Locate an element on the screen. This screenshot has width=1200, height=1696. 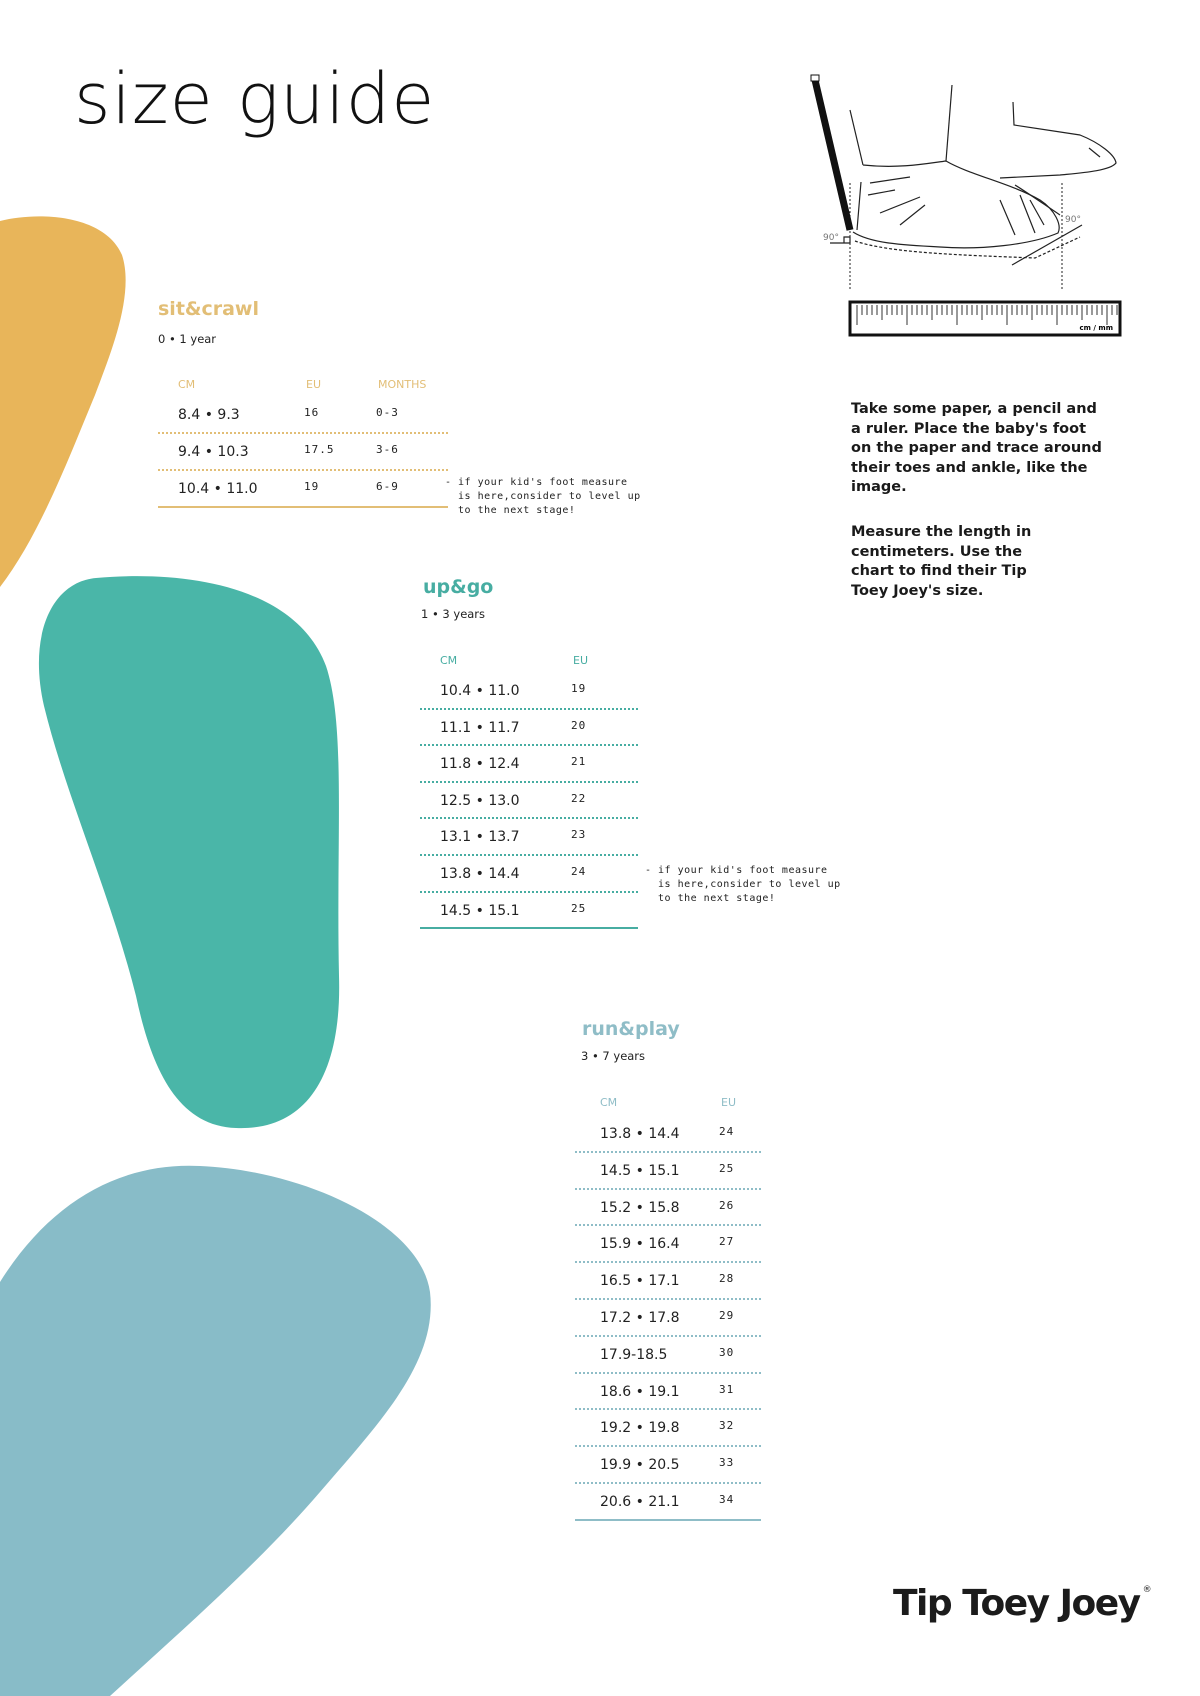
cm-range: 10.4 • 11.0 is located at coordinates (218, 489).